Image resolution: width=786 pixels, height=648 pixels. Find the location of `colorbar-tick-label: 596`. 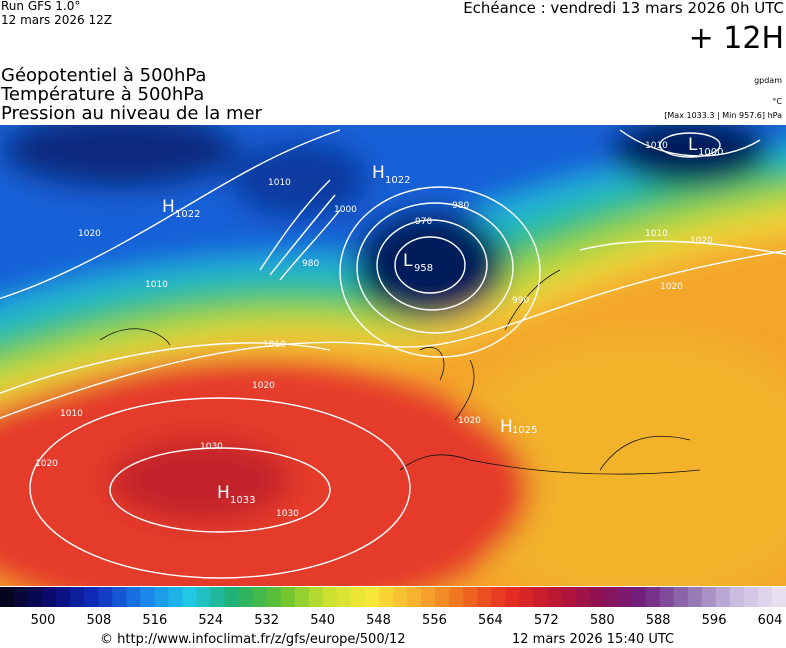

colorbar-tick-label: 596 is located at coordinates (714, 620).